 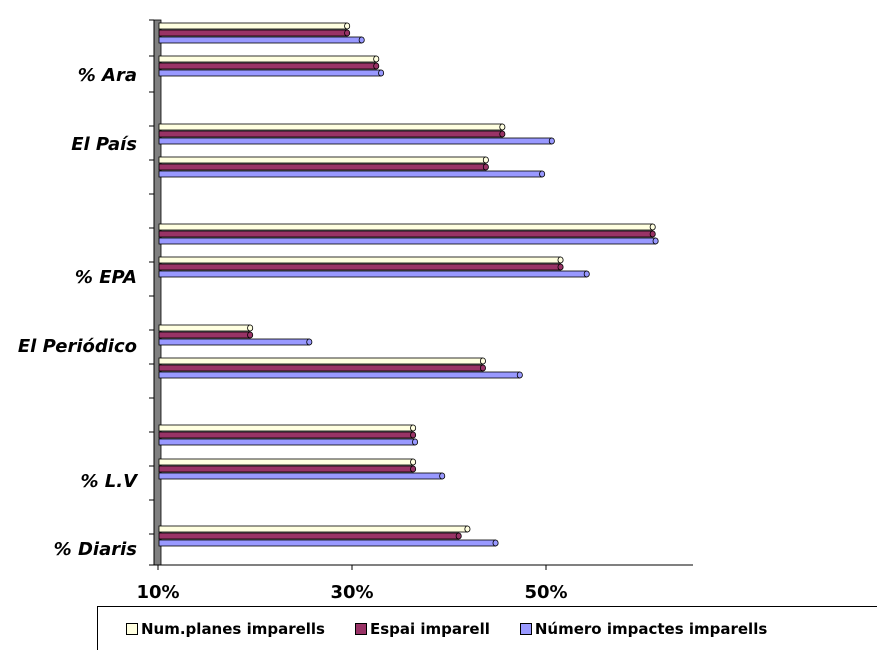 I want to click on x-tick-label-50: 50%, so click(x=545, y=592).